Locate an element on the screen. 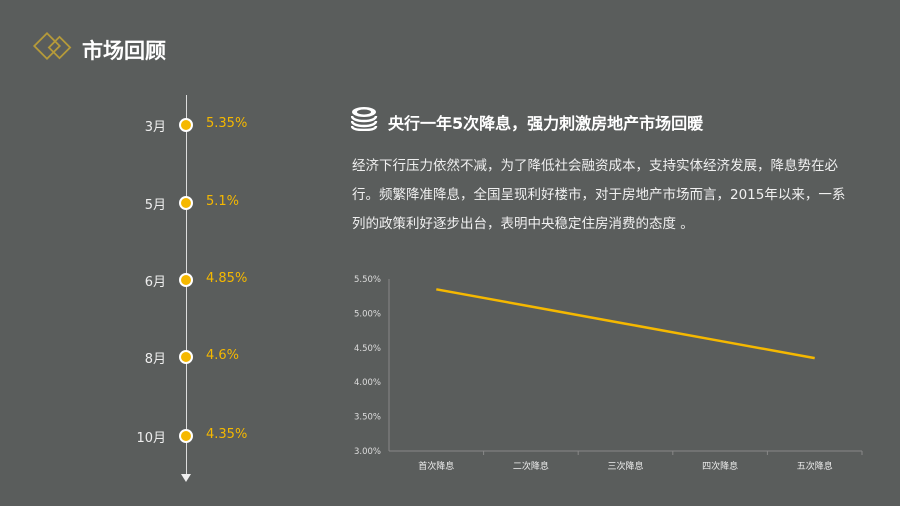 The image size is (900, 506). y-tick-label: 5.00% is located at coordinates (367, 314).